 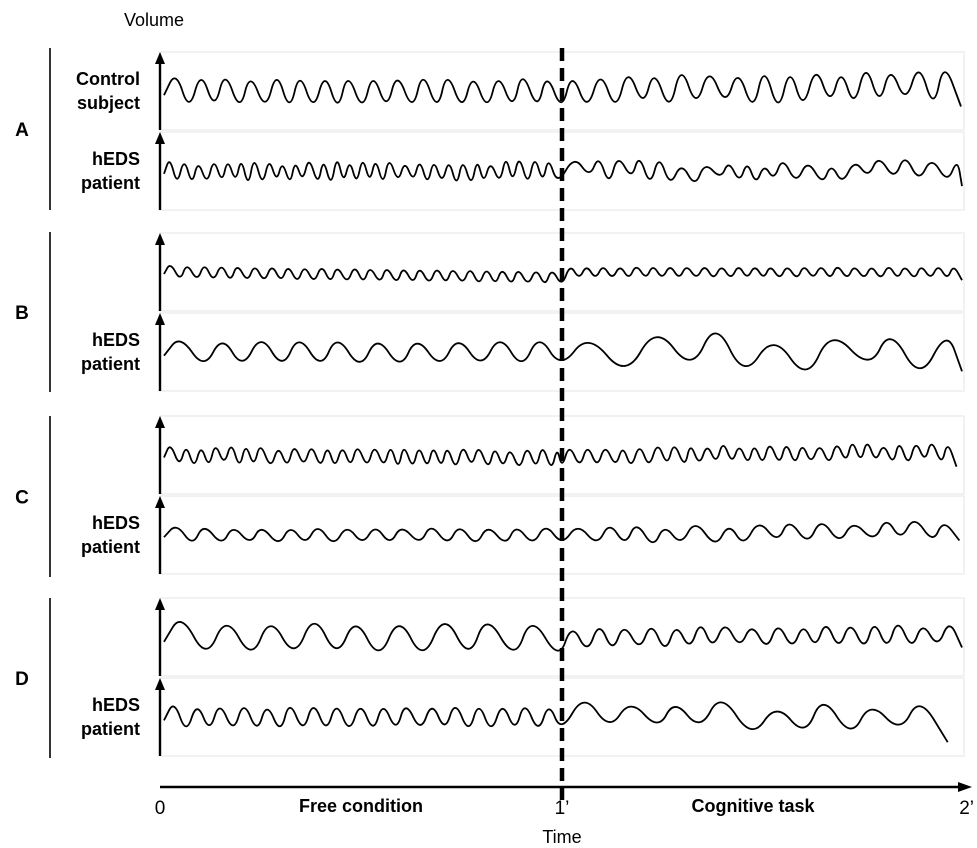 What do you see at coordinates (108, 103) in the screenshot?
I see `row-label-line2: subject` at bounding box center [108, 103].